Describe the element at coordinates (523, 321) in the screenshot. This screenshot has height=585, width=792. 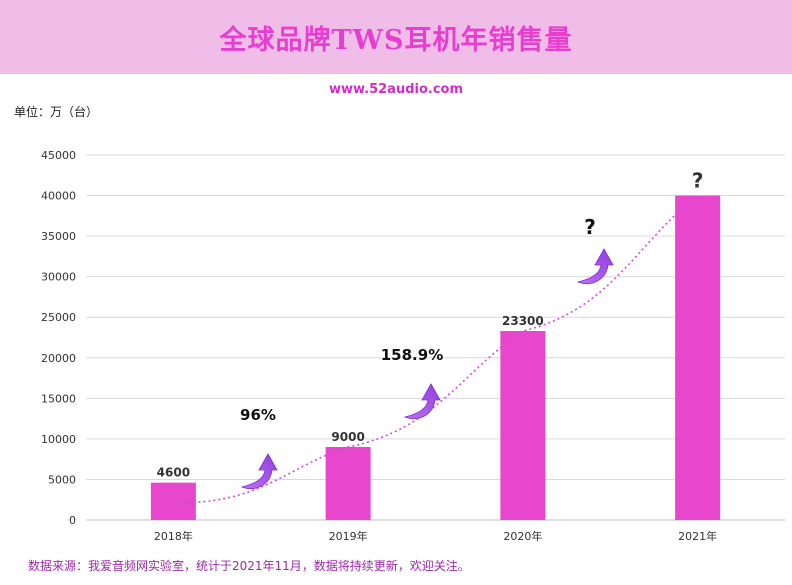
I see `data-label: 23300` at that location.